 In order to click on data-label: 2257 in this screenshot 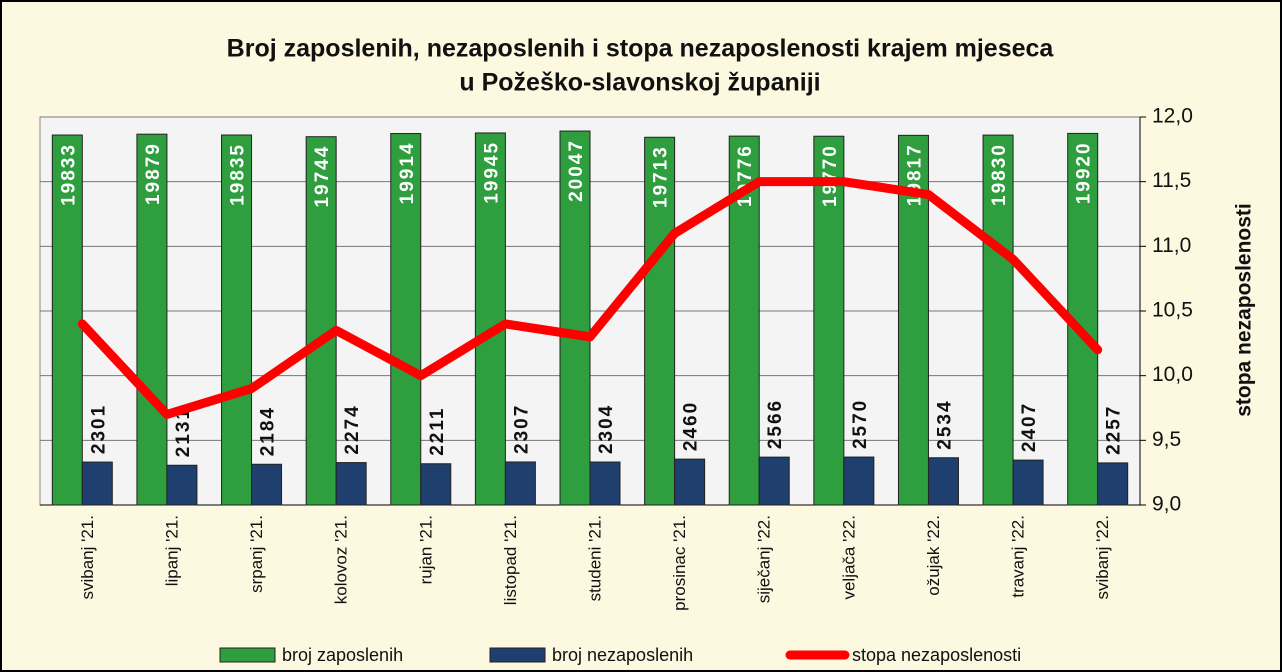, I will do `click(1114, 430)`.